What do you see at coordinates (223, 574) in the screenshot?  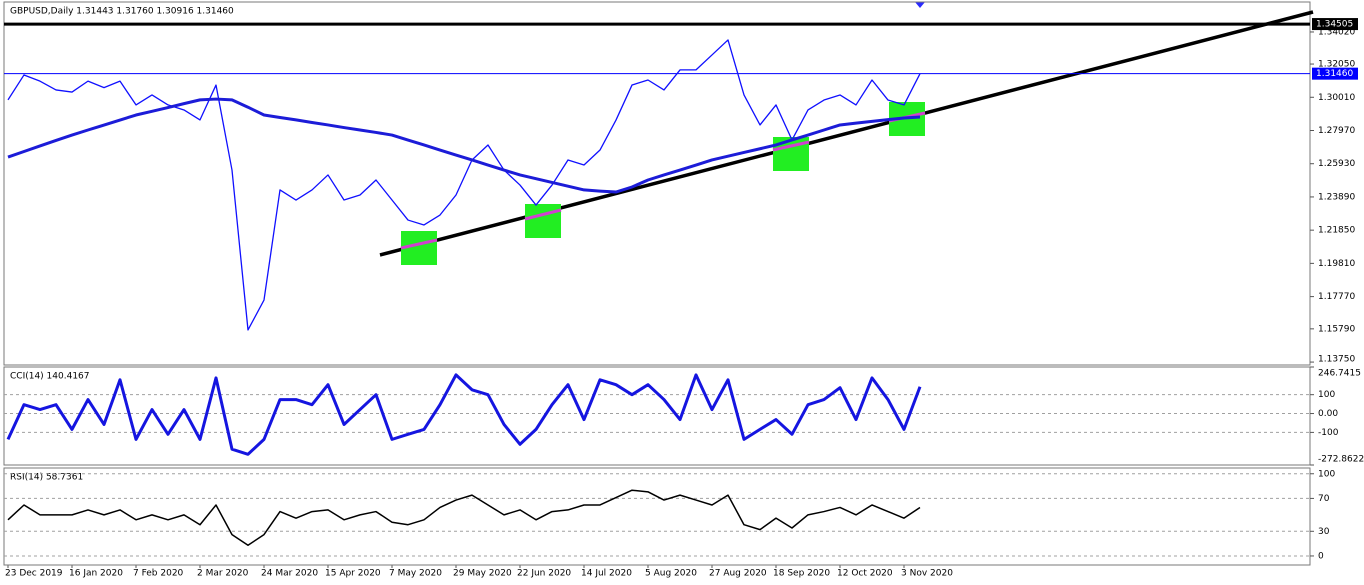 I see `x-tick-label: 2 Mar 2020` at bounding box center [223, 574].